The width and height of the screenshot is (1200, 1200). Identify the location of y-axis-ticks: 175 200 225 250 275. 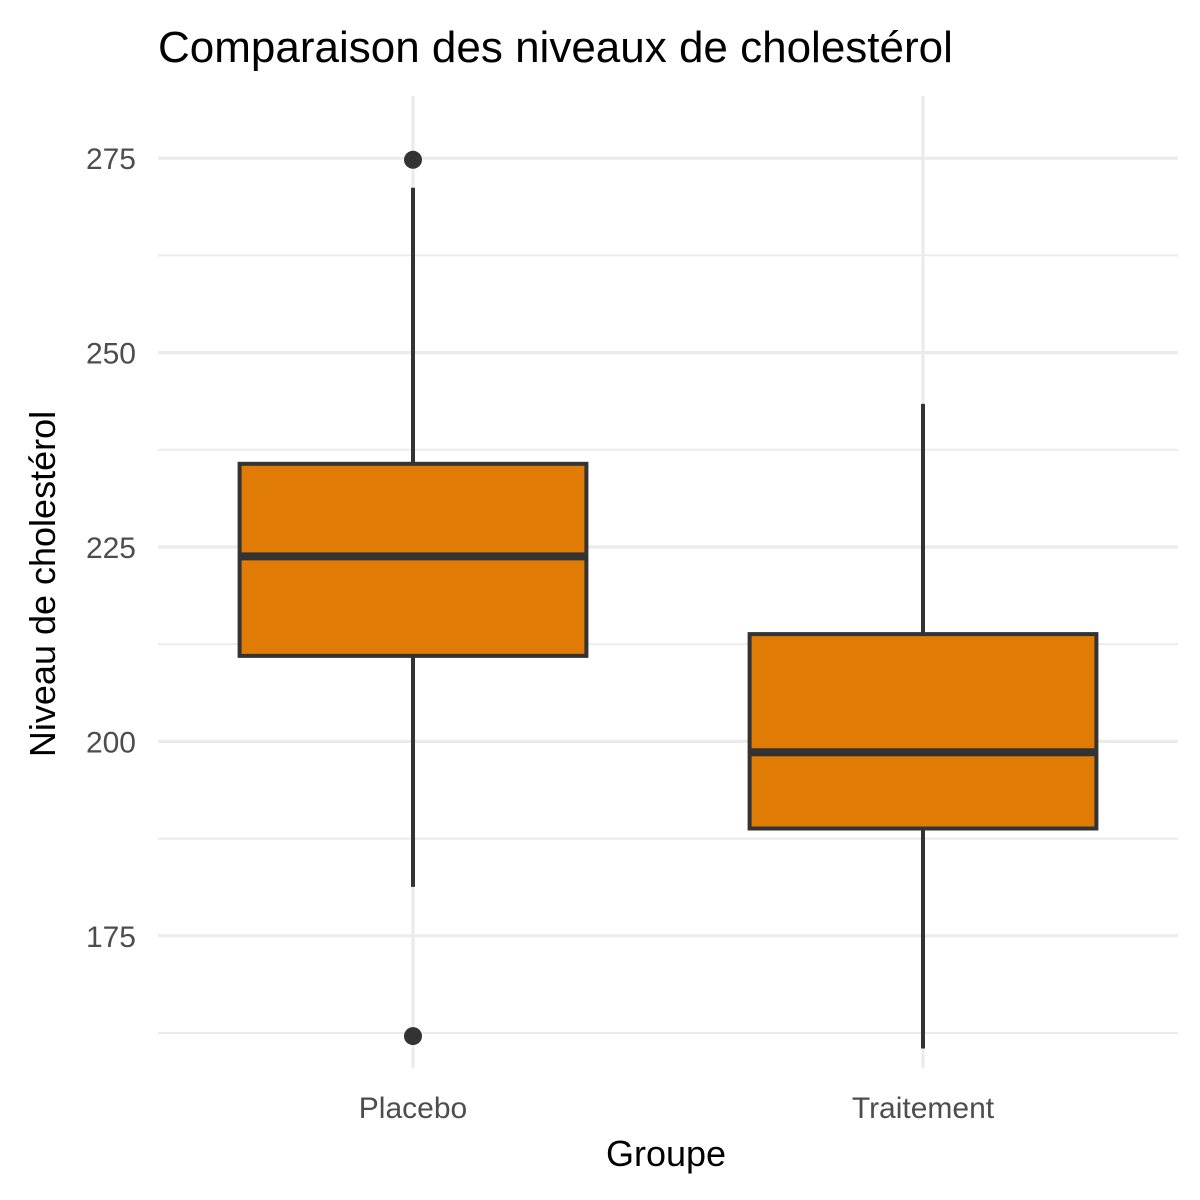
(111, 548).